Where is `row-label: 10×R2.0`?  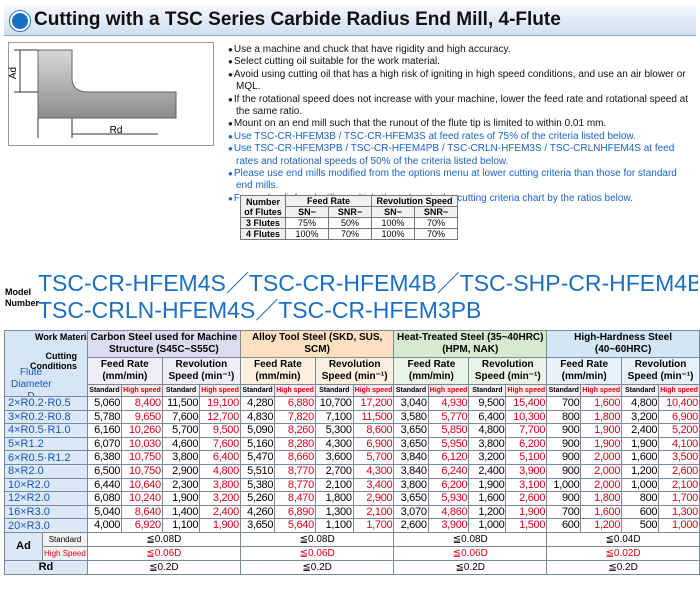 row-label: 10×R2.0 is located at coordinates (46, 485).